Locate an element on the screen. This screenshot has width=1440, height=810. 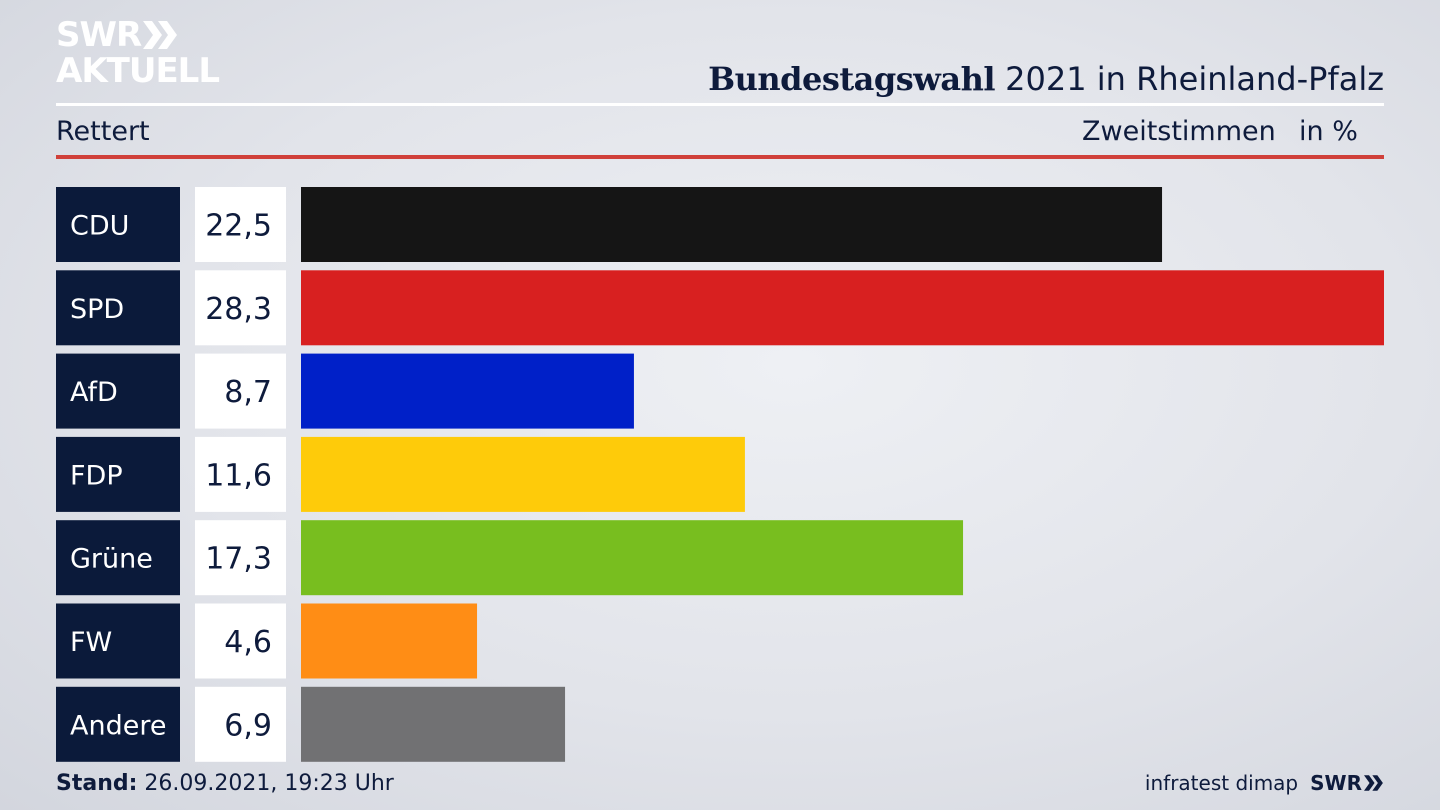
party-label-fw: FW is located at coordinates (91, 642).